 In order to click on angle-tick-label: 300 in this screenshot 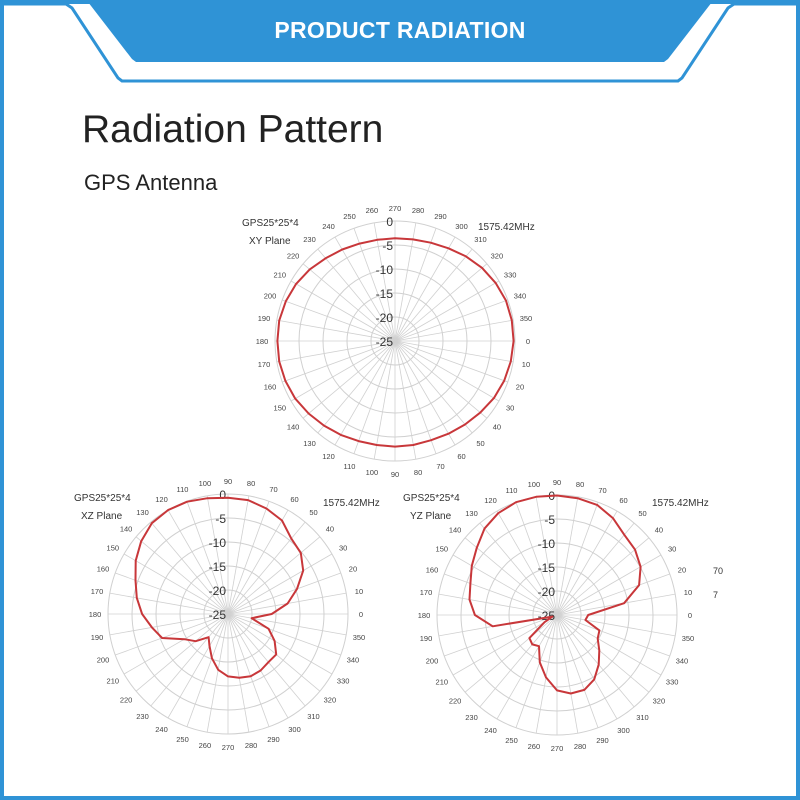, I will do `click(294, 729)`.